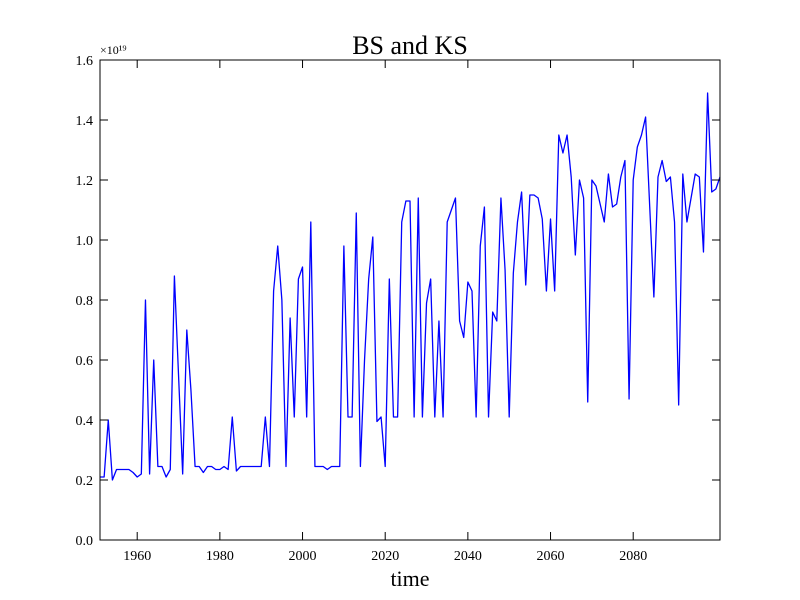 The width and height of the screenshot is (800, 600). What do you see at coordinates (551, 556) in the screenshot?
I see `x-tick-label: 2060` at bounding box center [551, 556].